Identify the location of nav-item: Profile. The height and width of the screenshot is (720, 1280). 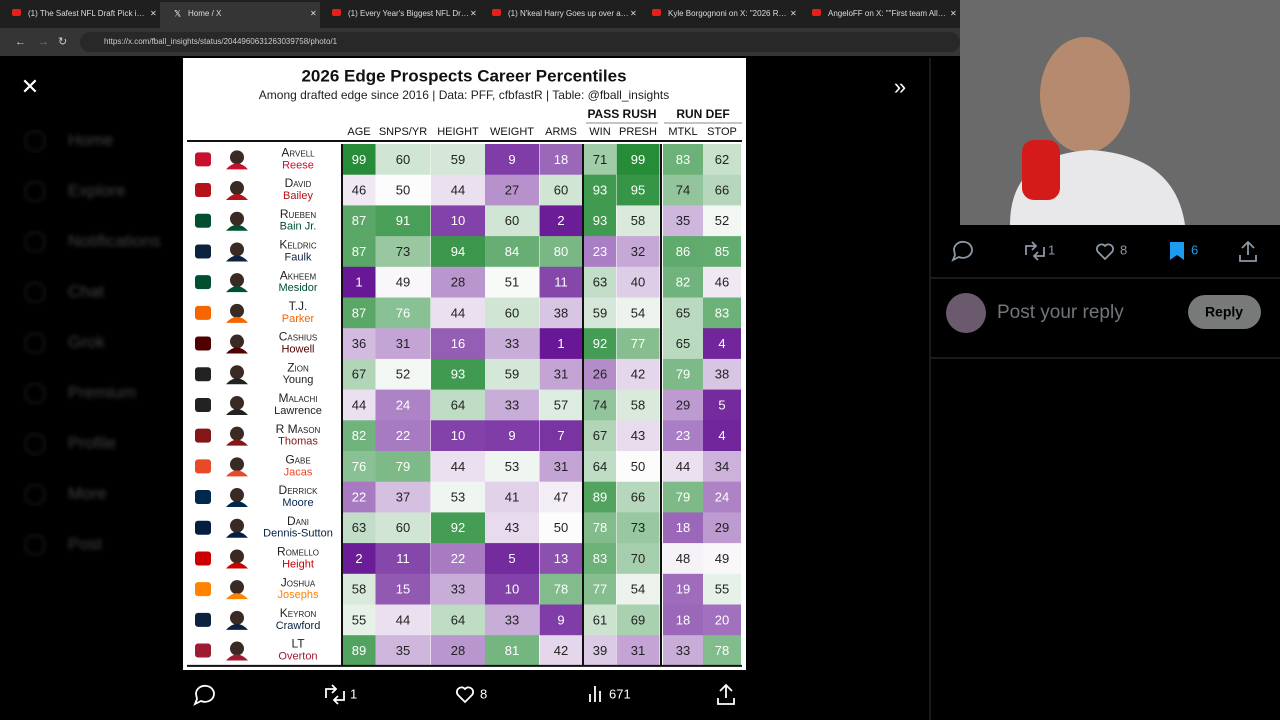
(92, 442).